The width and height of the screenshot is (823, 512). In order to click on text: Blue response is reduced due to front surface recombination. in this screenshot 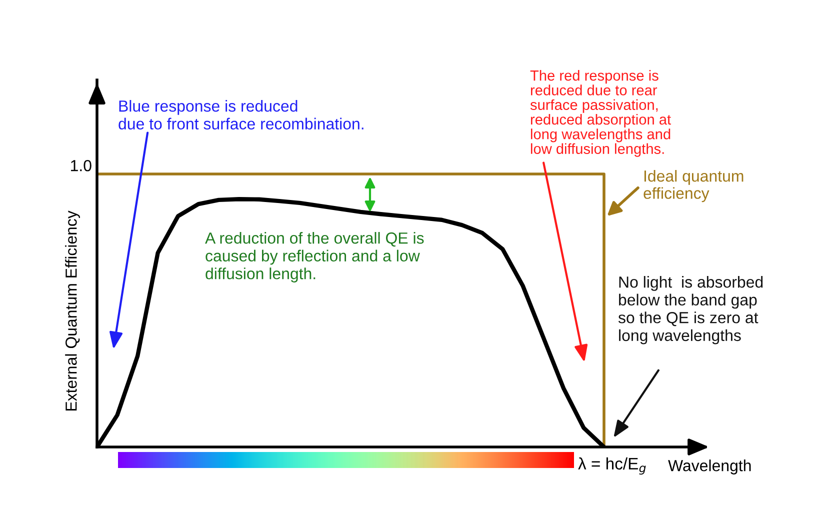, I will do `click(241, 115)`.